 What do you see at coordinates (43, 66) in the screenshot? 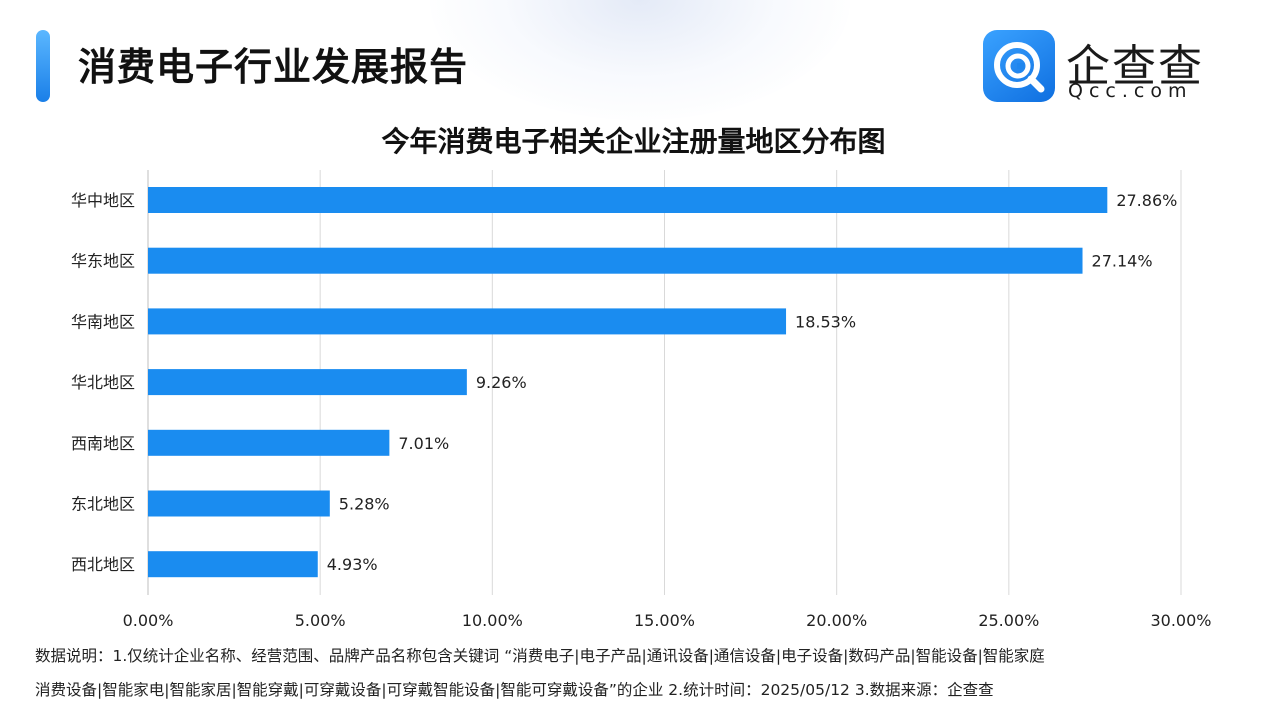
I see `header-accent-bar` at bounding box center [43, 66].